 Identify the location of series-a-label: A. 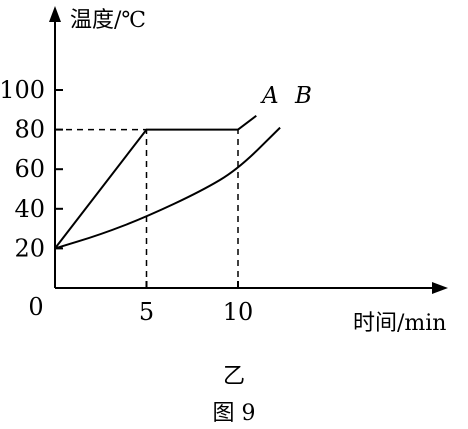
(269, 96).